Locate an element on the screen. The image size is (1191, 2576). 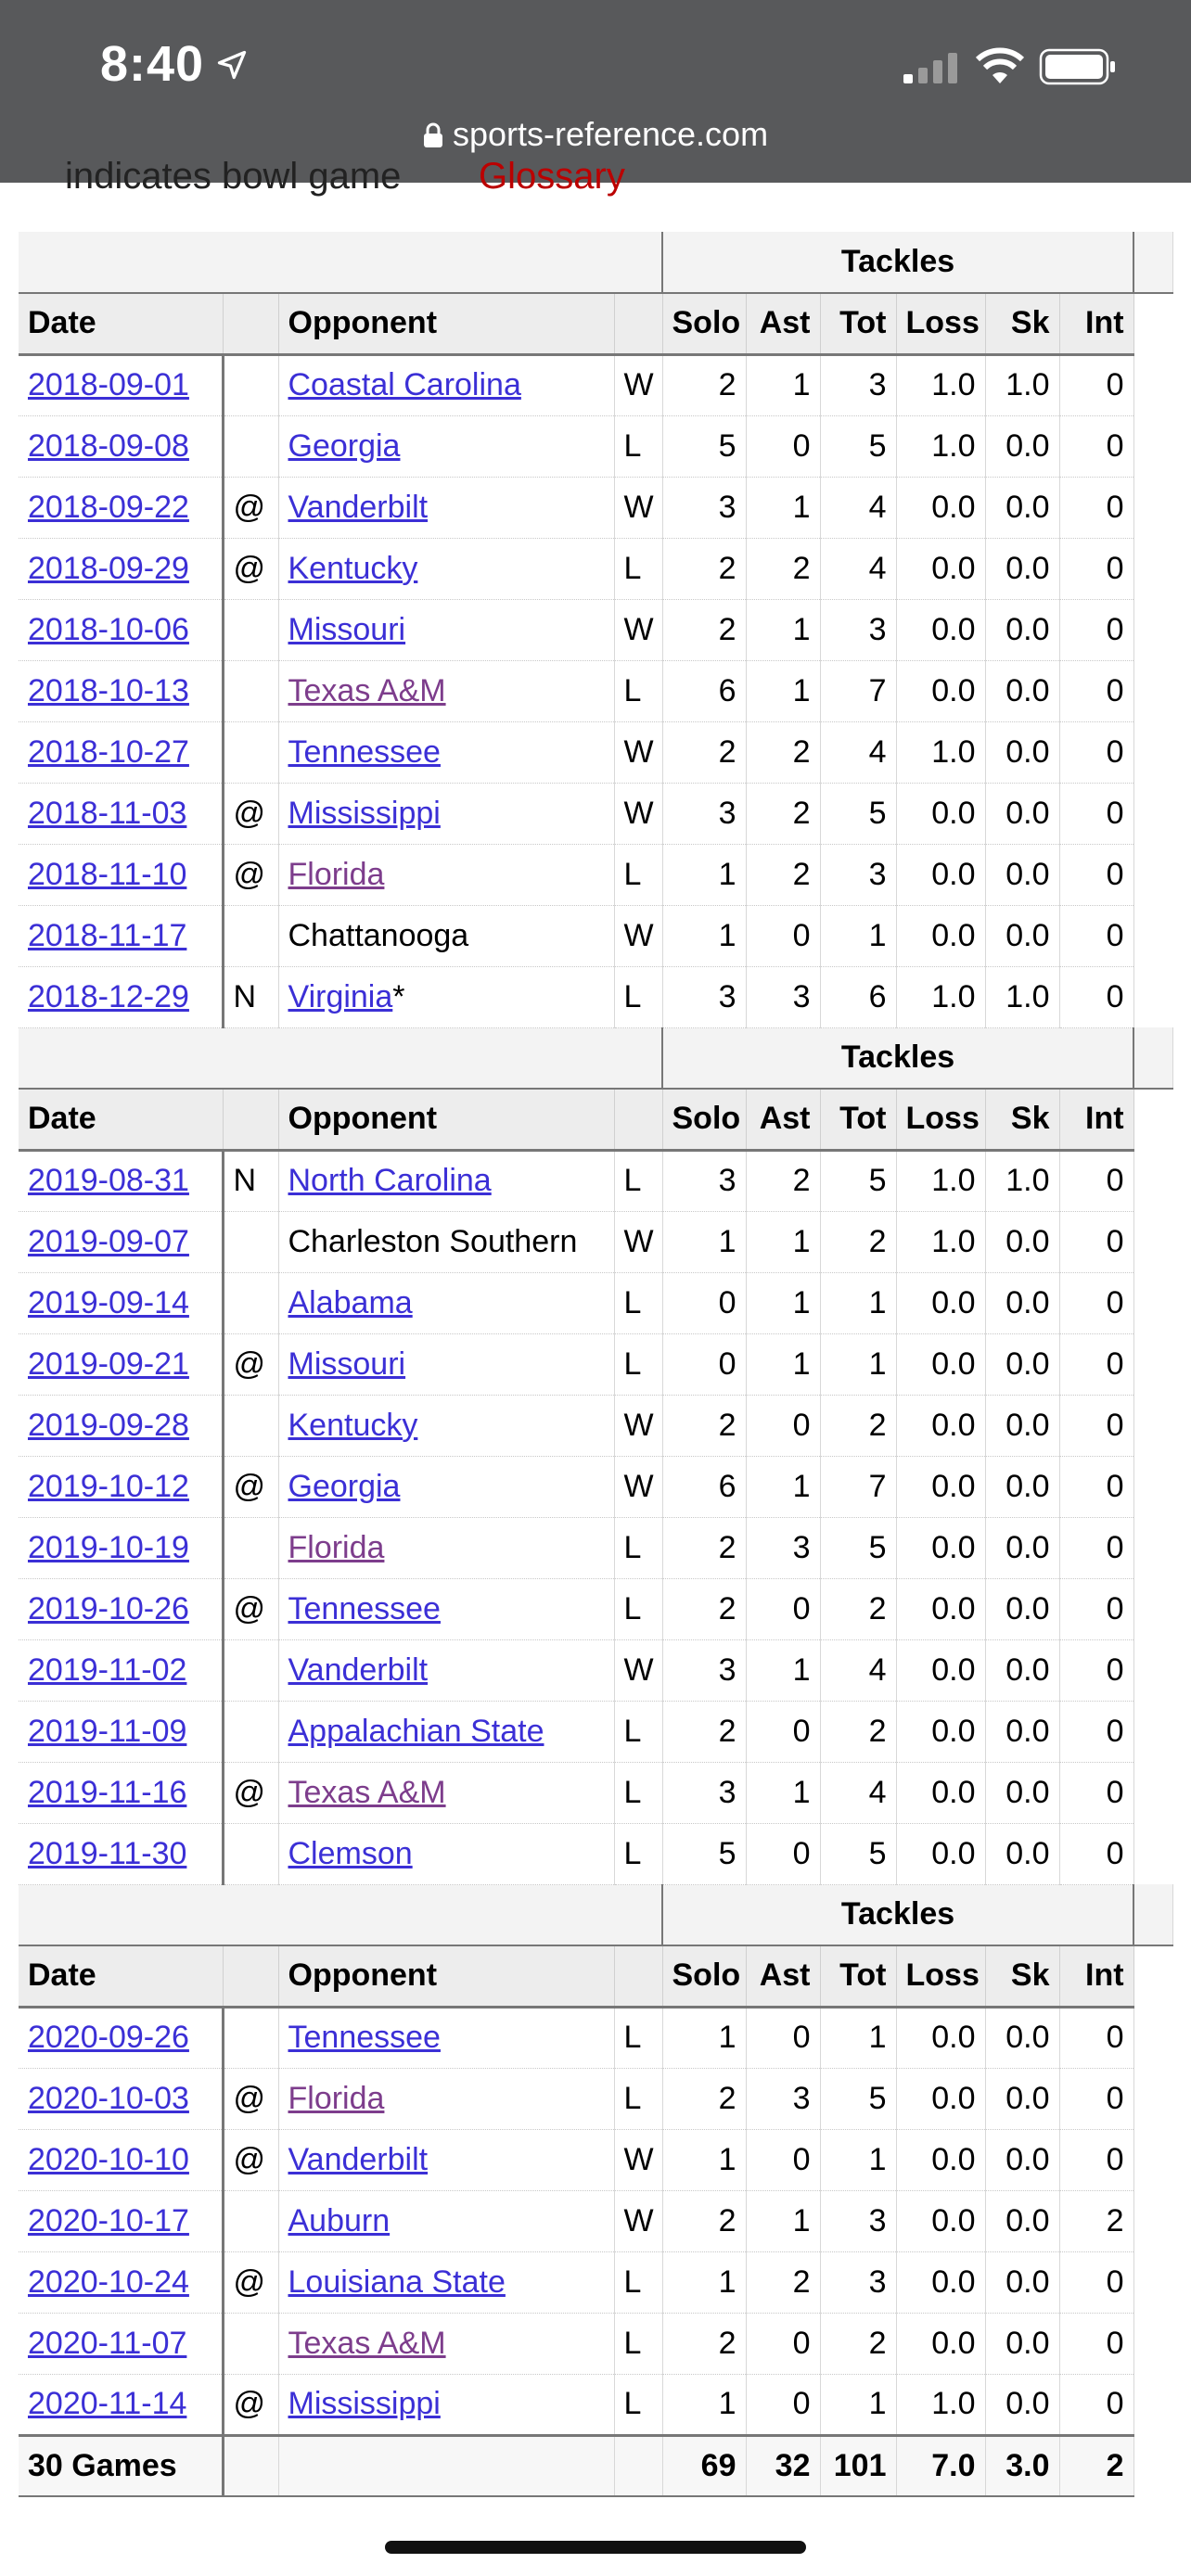
game-date-link: 2018-09-01 is located at coordinates (108, 385).